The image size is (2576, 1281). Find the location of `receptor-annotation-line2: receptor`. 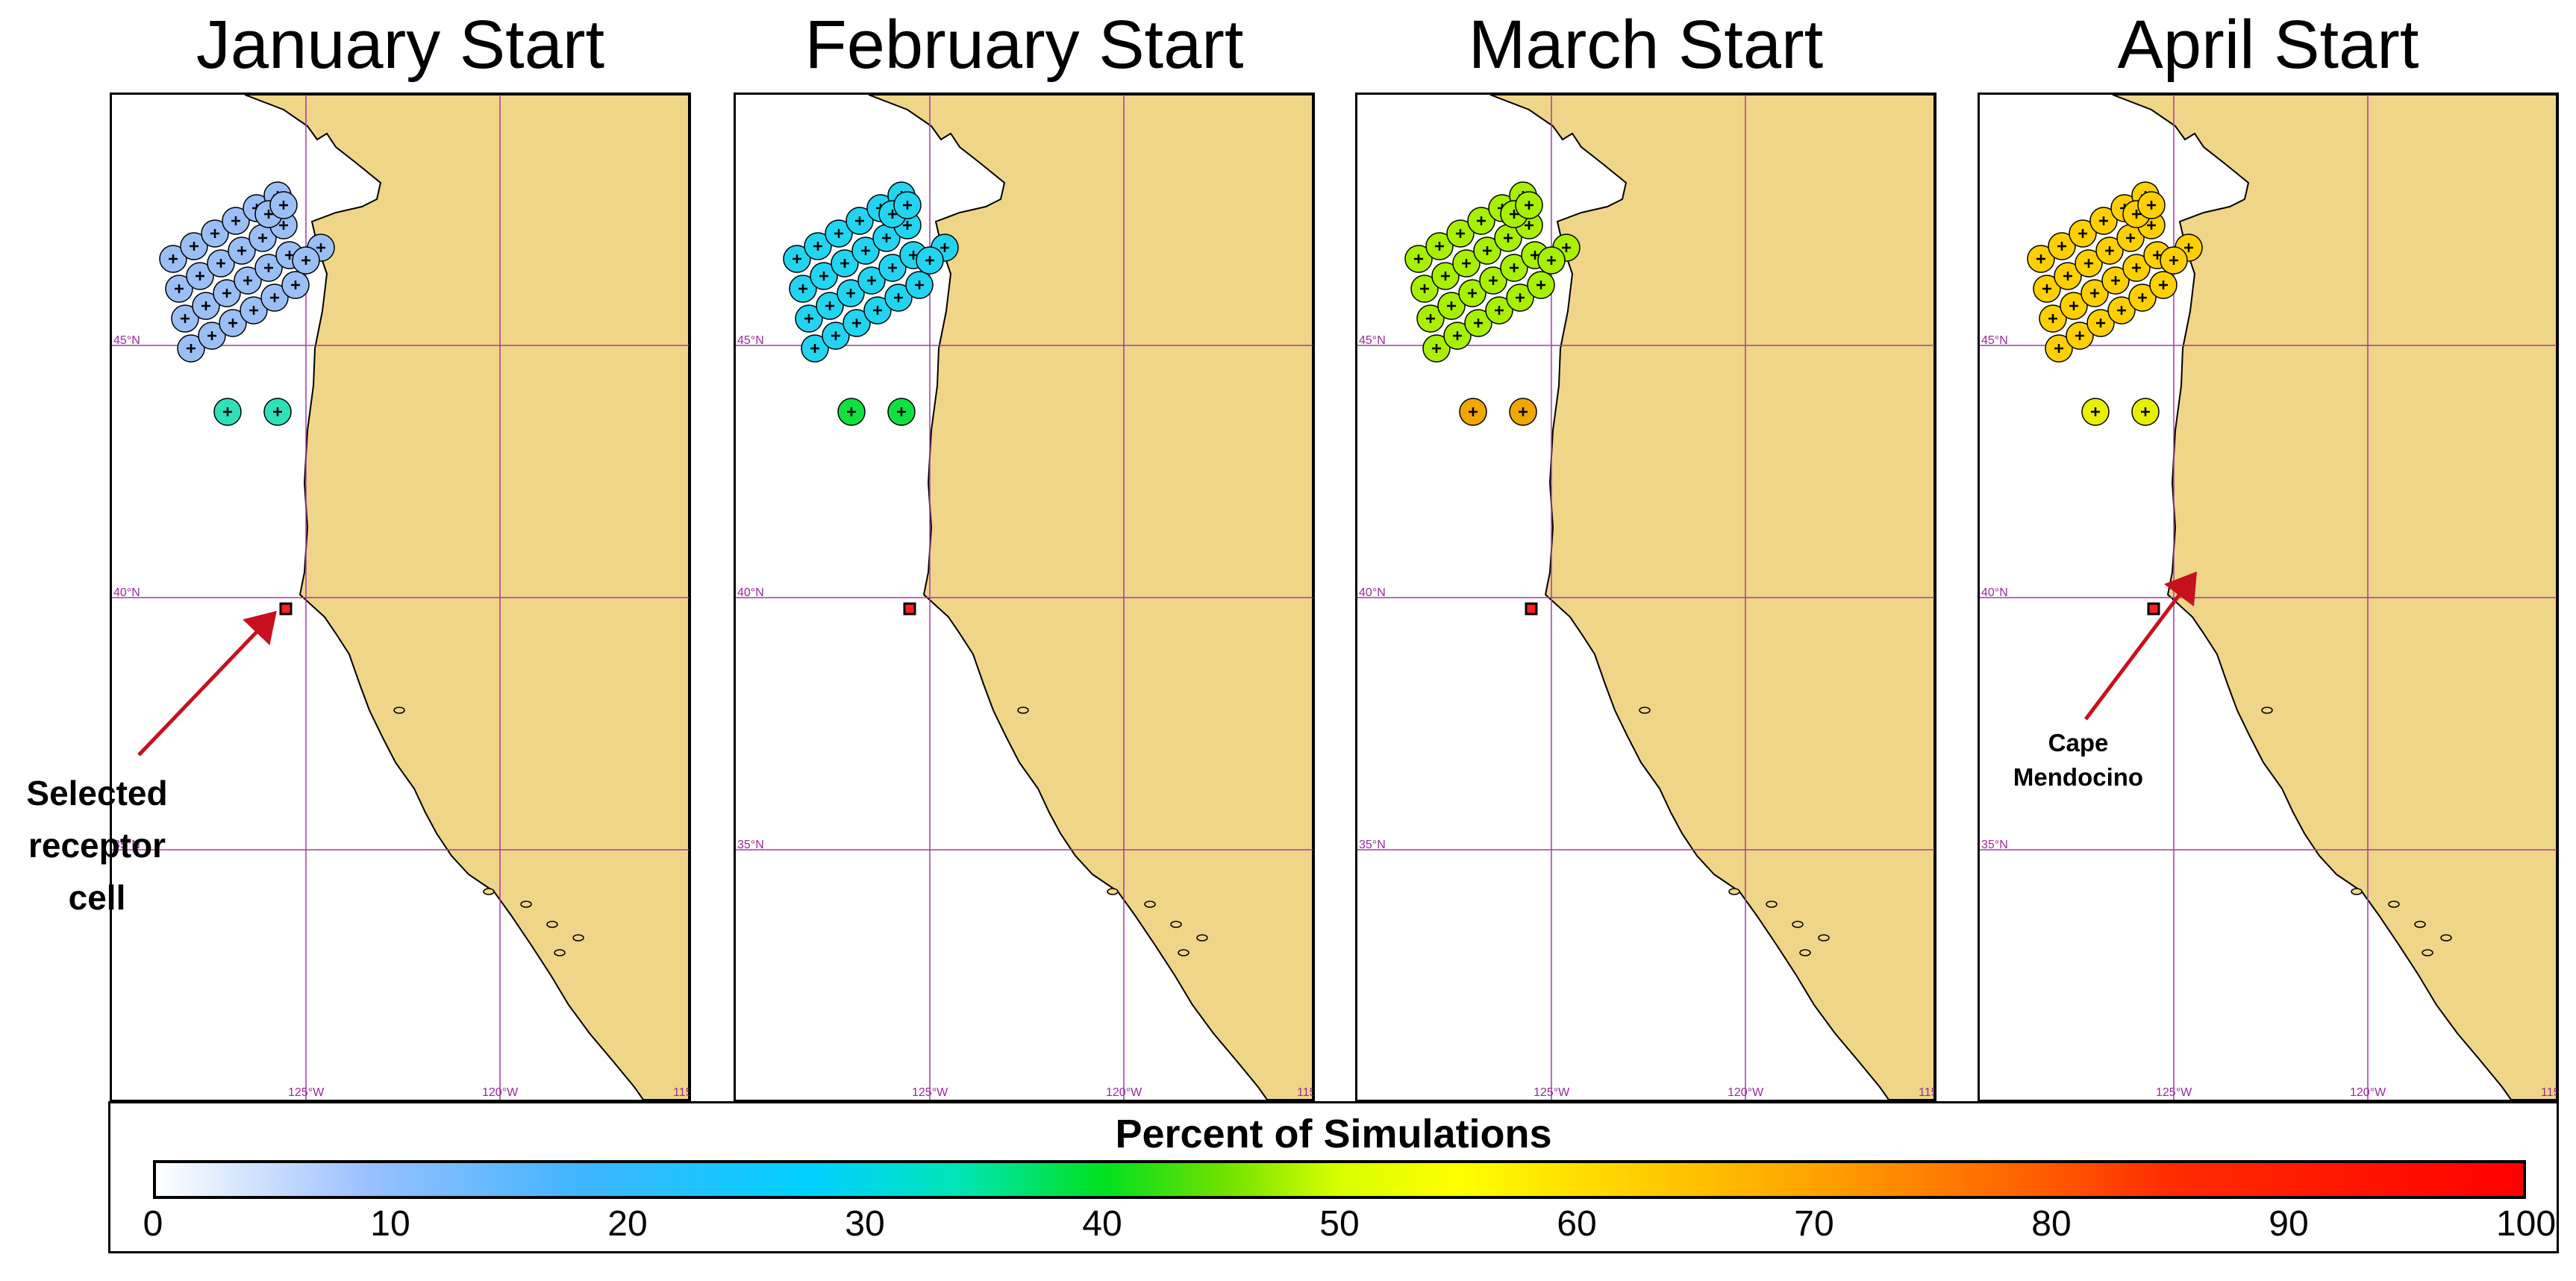

receptor-annotation-line2: receptor is located at coordinates (97, 845).